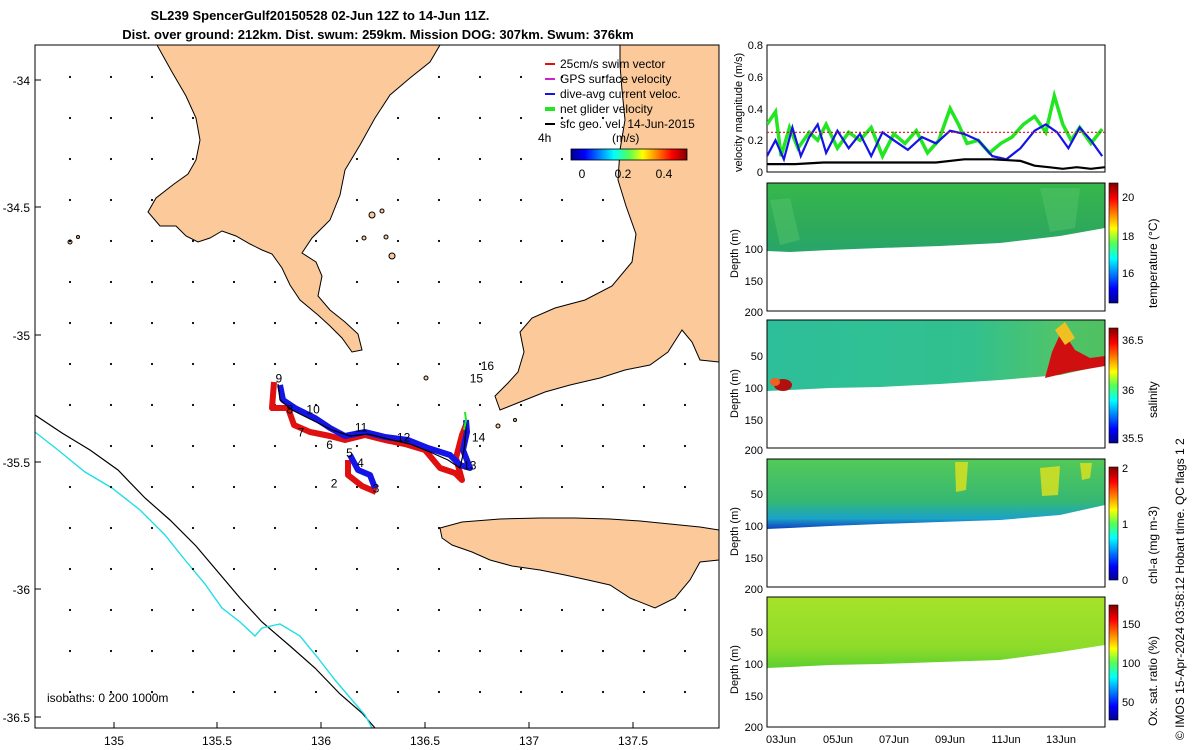 This screenshot has width=1200, height=750. Describe the element at coordinates (1153, 545) in the screenshot. I see `chla-label: chl-a (mg m-3)` at that location.